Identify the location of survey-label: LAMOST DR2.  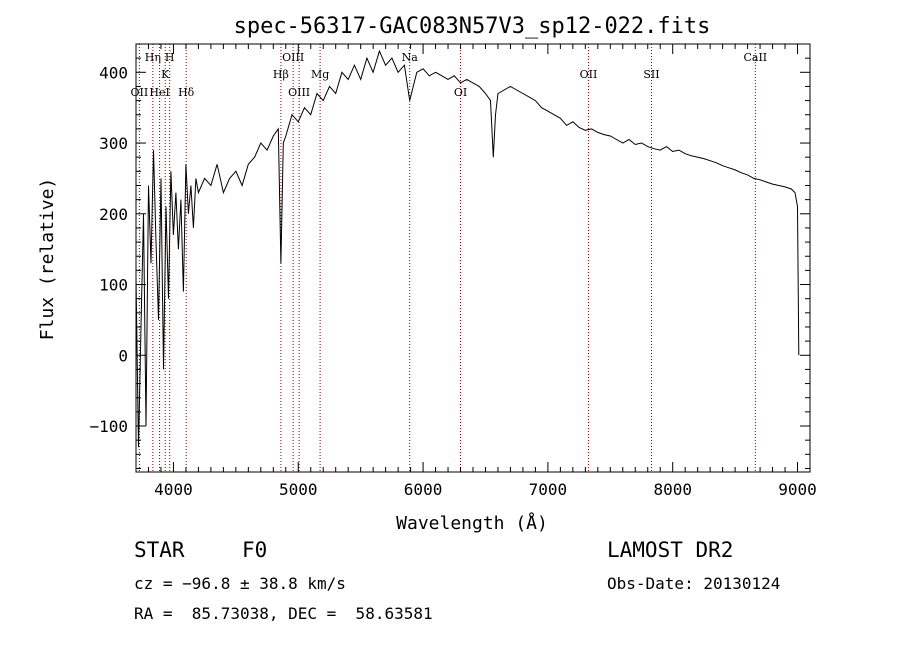
(670, 550).